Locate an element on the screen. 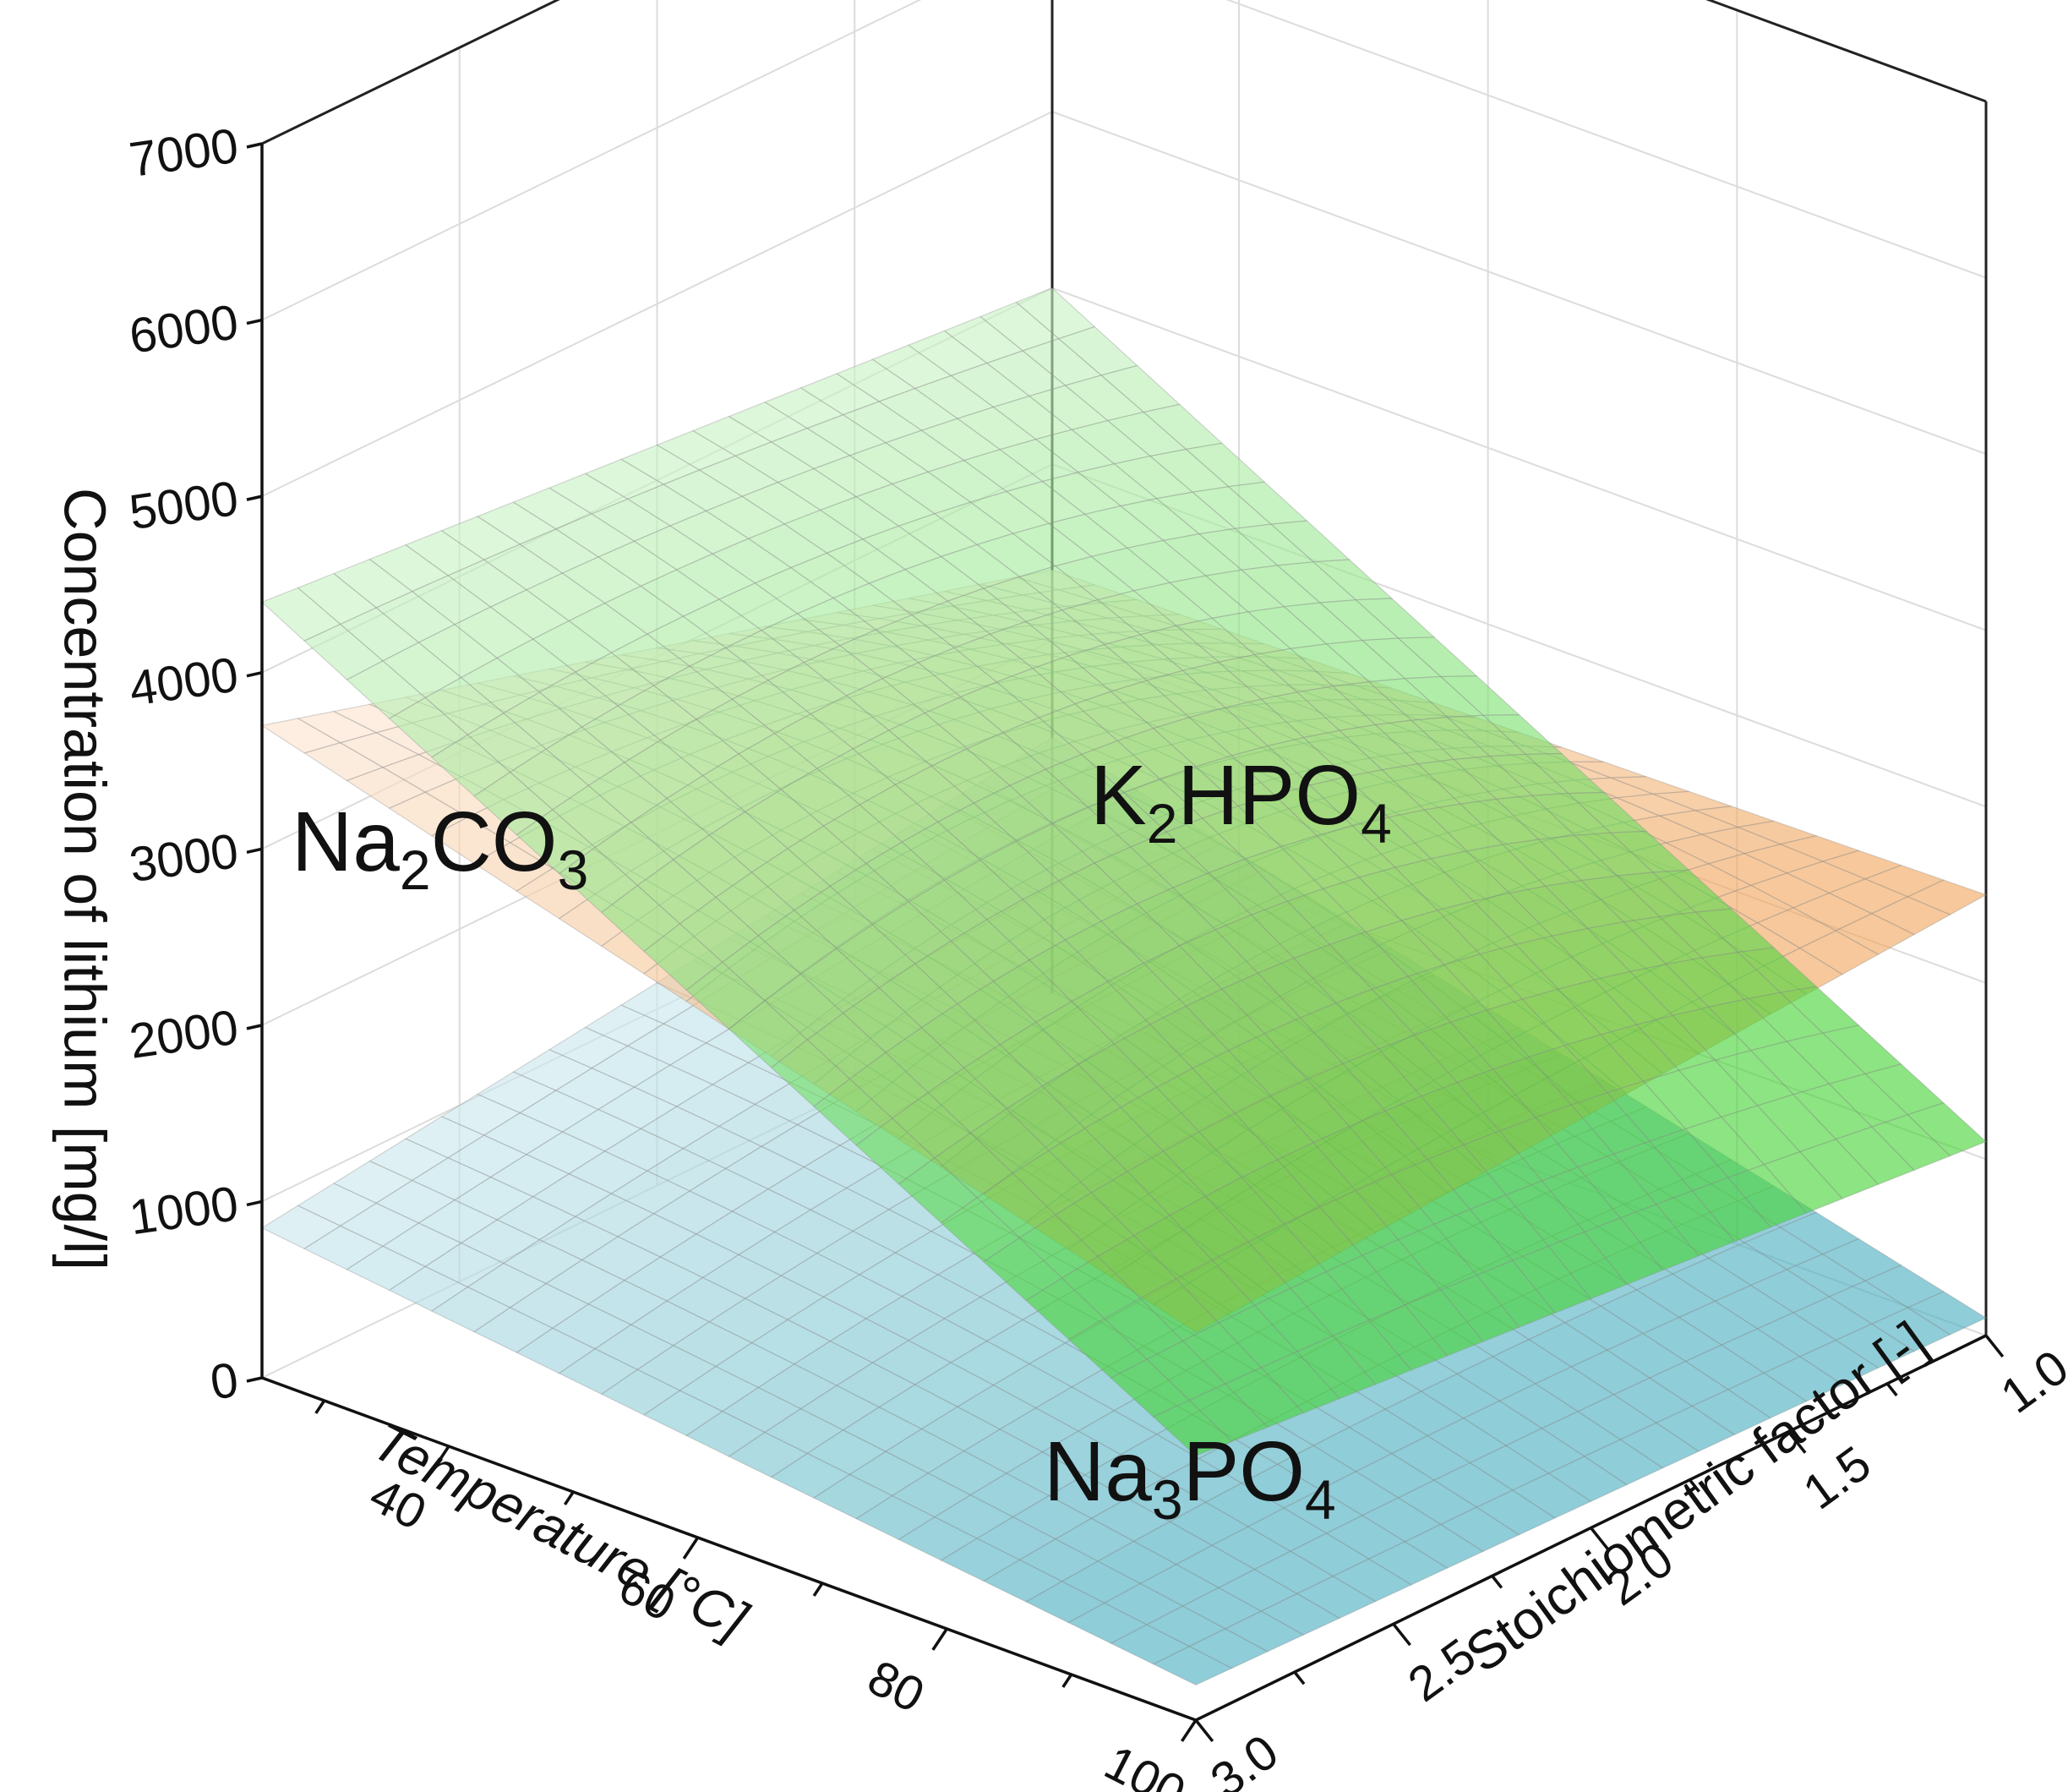 The image size is (2068, 1792). x-tick-label: 80 is located at coordinates (896, 1687).